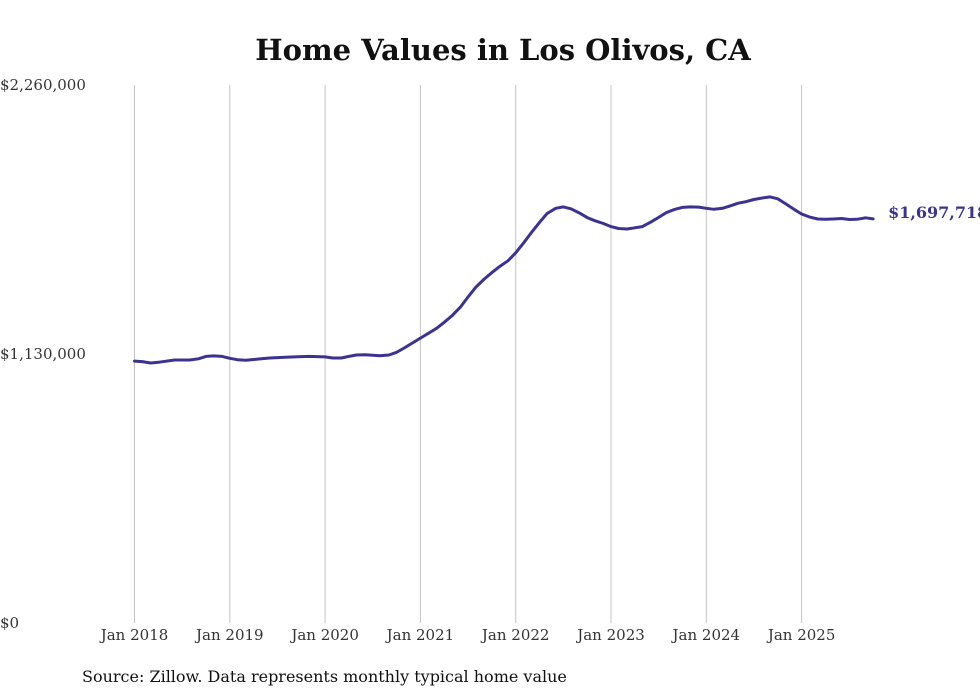 The image size is (980, 699). I want to click on x-tick-label: Jan 2022, so click(515, 635).